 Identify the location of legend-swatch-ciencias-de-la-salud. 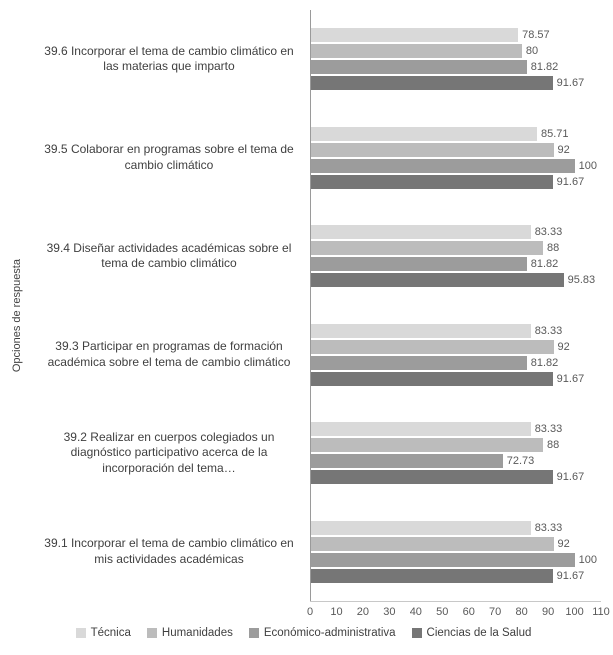
(416, 633).